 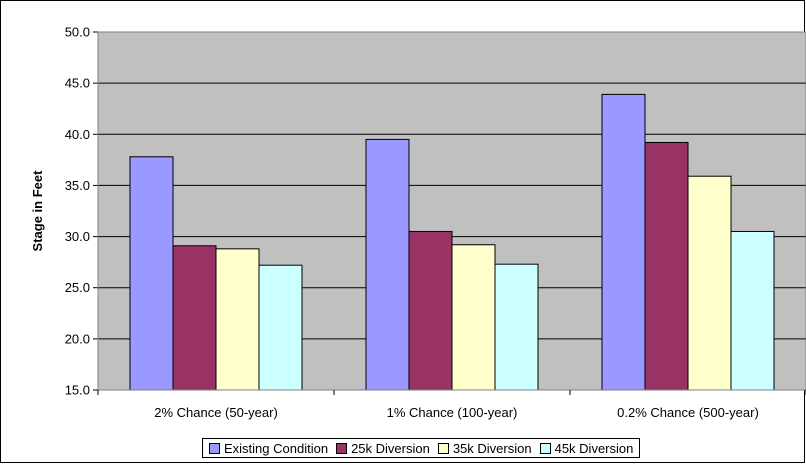 I want to click on x-category-label: 0.2% Chance (500-year), so click(x=688, y=412).